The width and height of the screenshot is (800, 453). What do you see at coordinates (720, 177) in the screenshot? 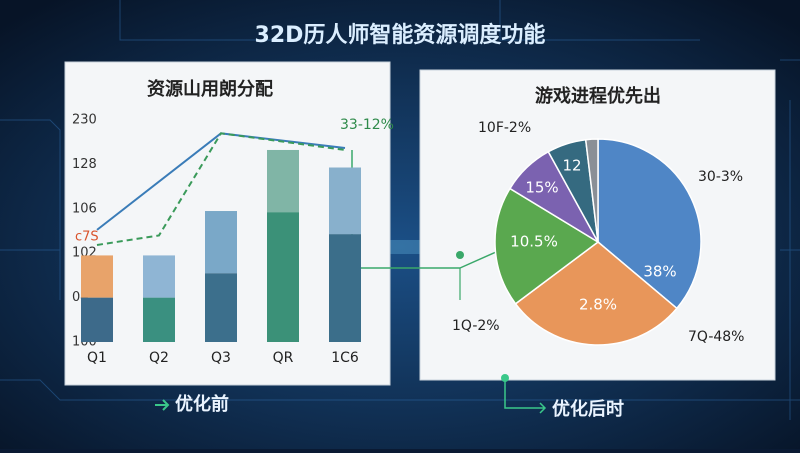
I see `annotation: 30-3%` at bounding box center [720, 177].